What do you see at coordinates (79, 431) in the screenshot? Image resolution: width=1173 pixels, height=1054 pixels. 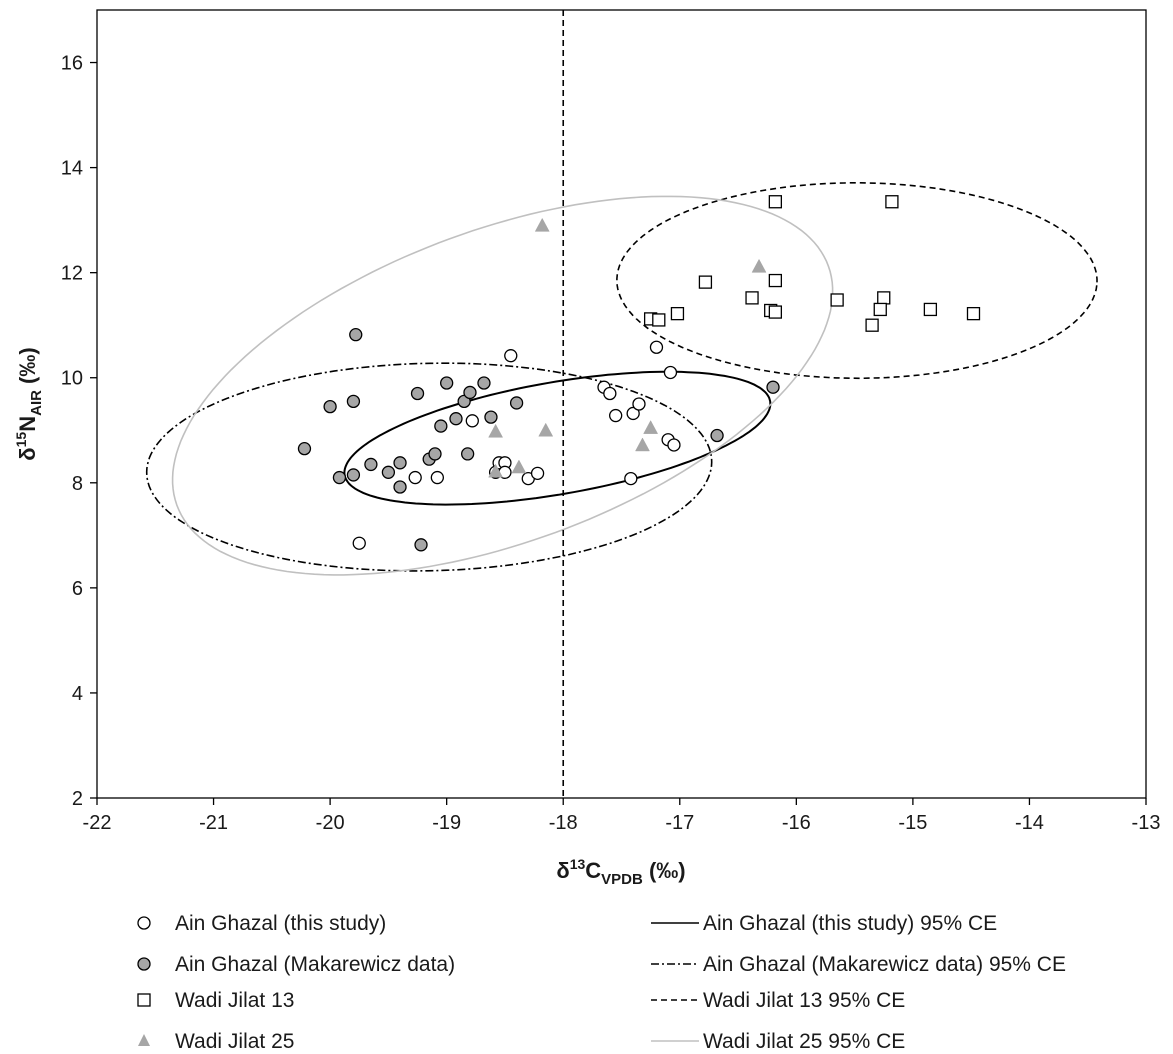 I see `y-axis-ticks: 2 4 6 8 10 12 14 16` at bounding box center [79, 431].